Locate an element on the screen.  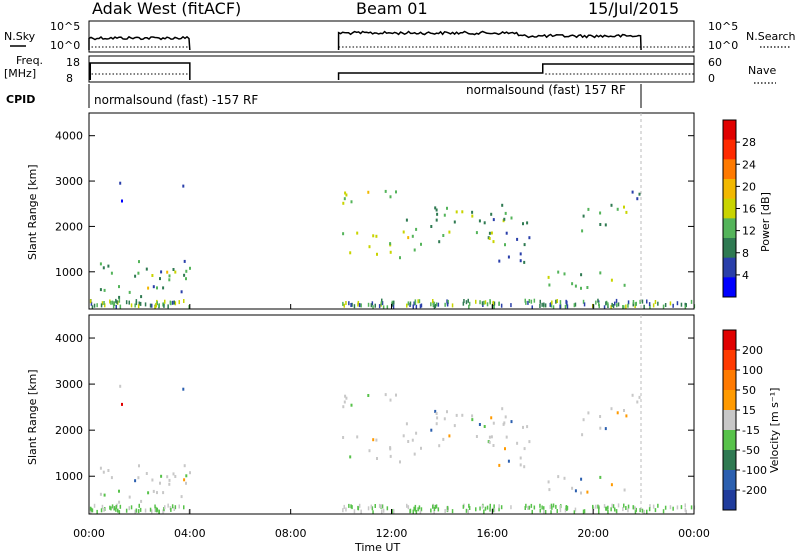
y-tick-label: 2000 is located at coordinates (69, 226).